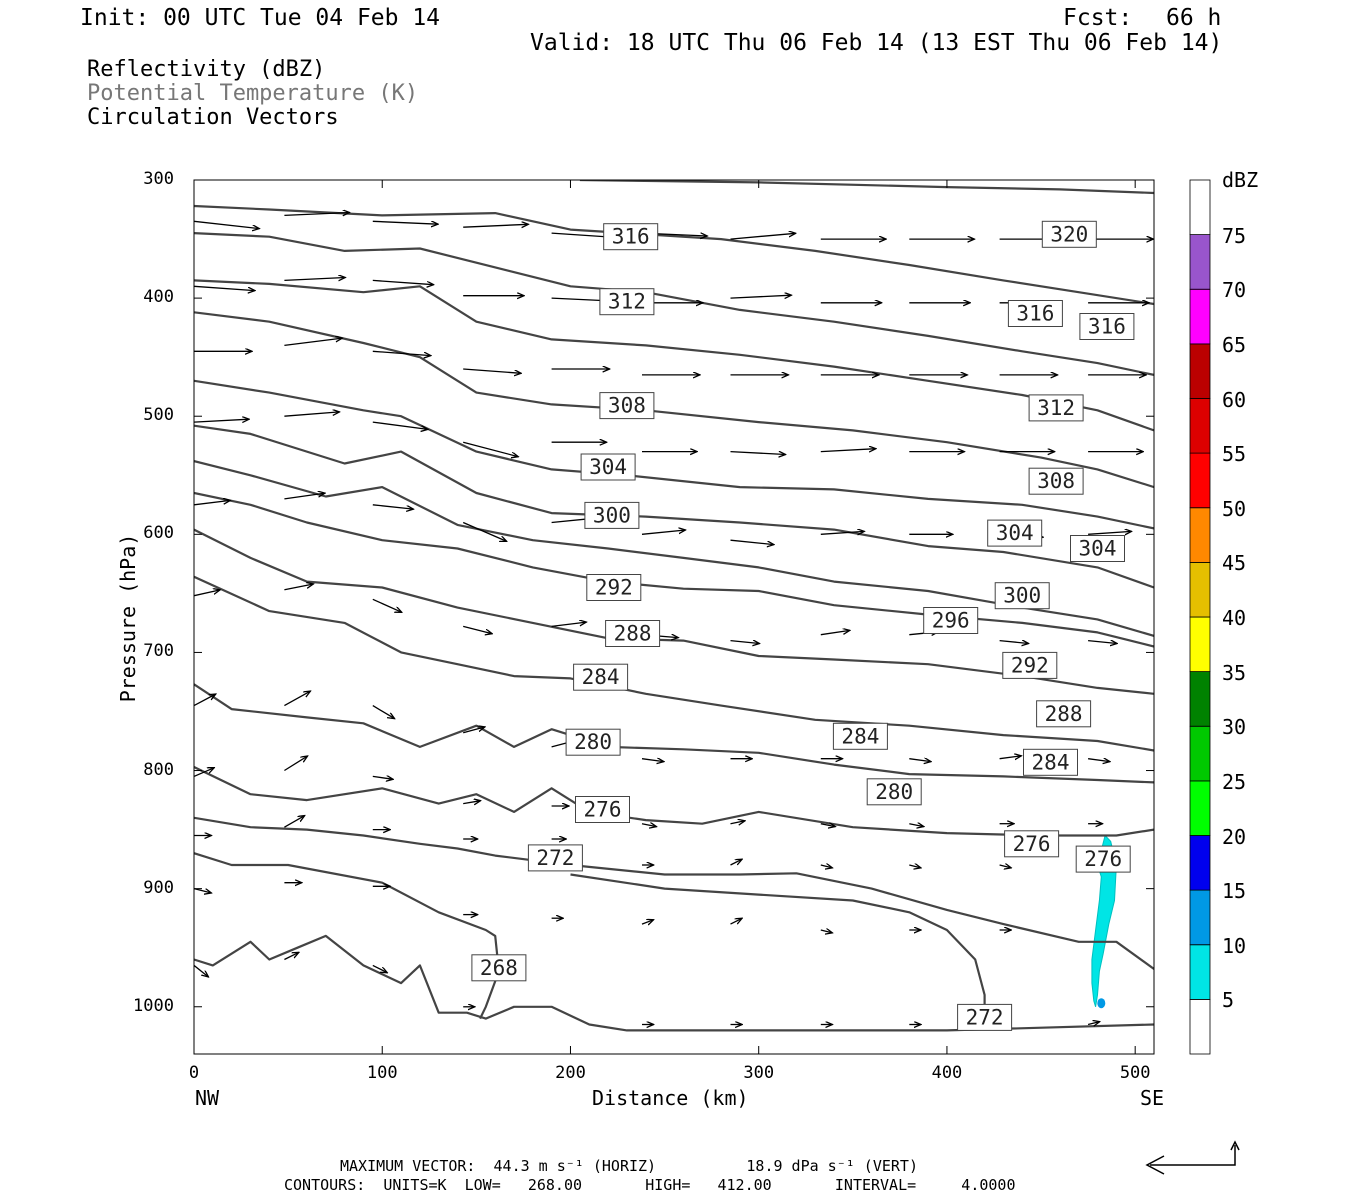 Image resolution: width=1350 pixels, height=1200 pixels. Describe the element at coordinates (213, 117) in the screenshot. I see `legend-circulation-vectors: Circulation Vectors` at that location.